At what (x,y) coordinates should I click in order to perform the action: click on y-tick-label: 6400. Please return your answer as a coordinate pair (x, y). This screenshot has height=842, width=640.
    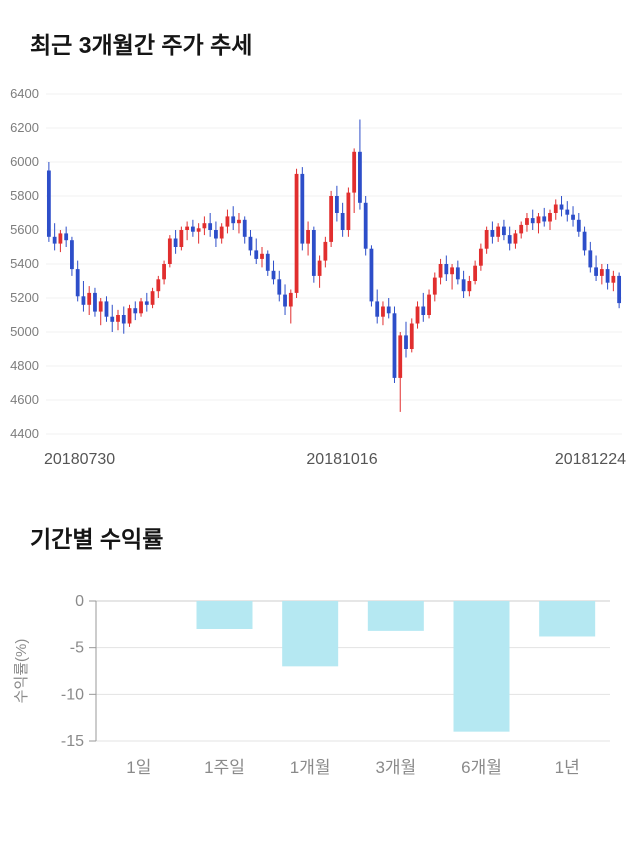
    Looking at the image, I should click on (24, 93).